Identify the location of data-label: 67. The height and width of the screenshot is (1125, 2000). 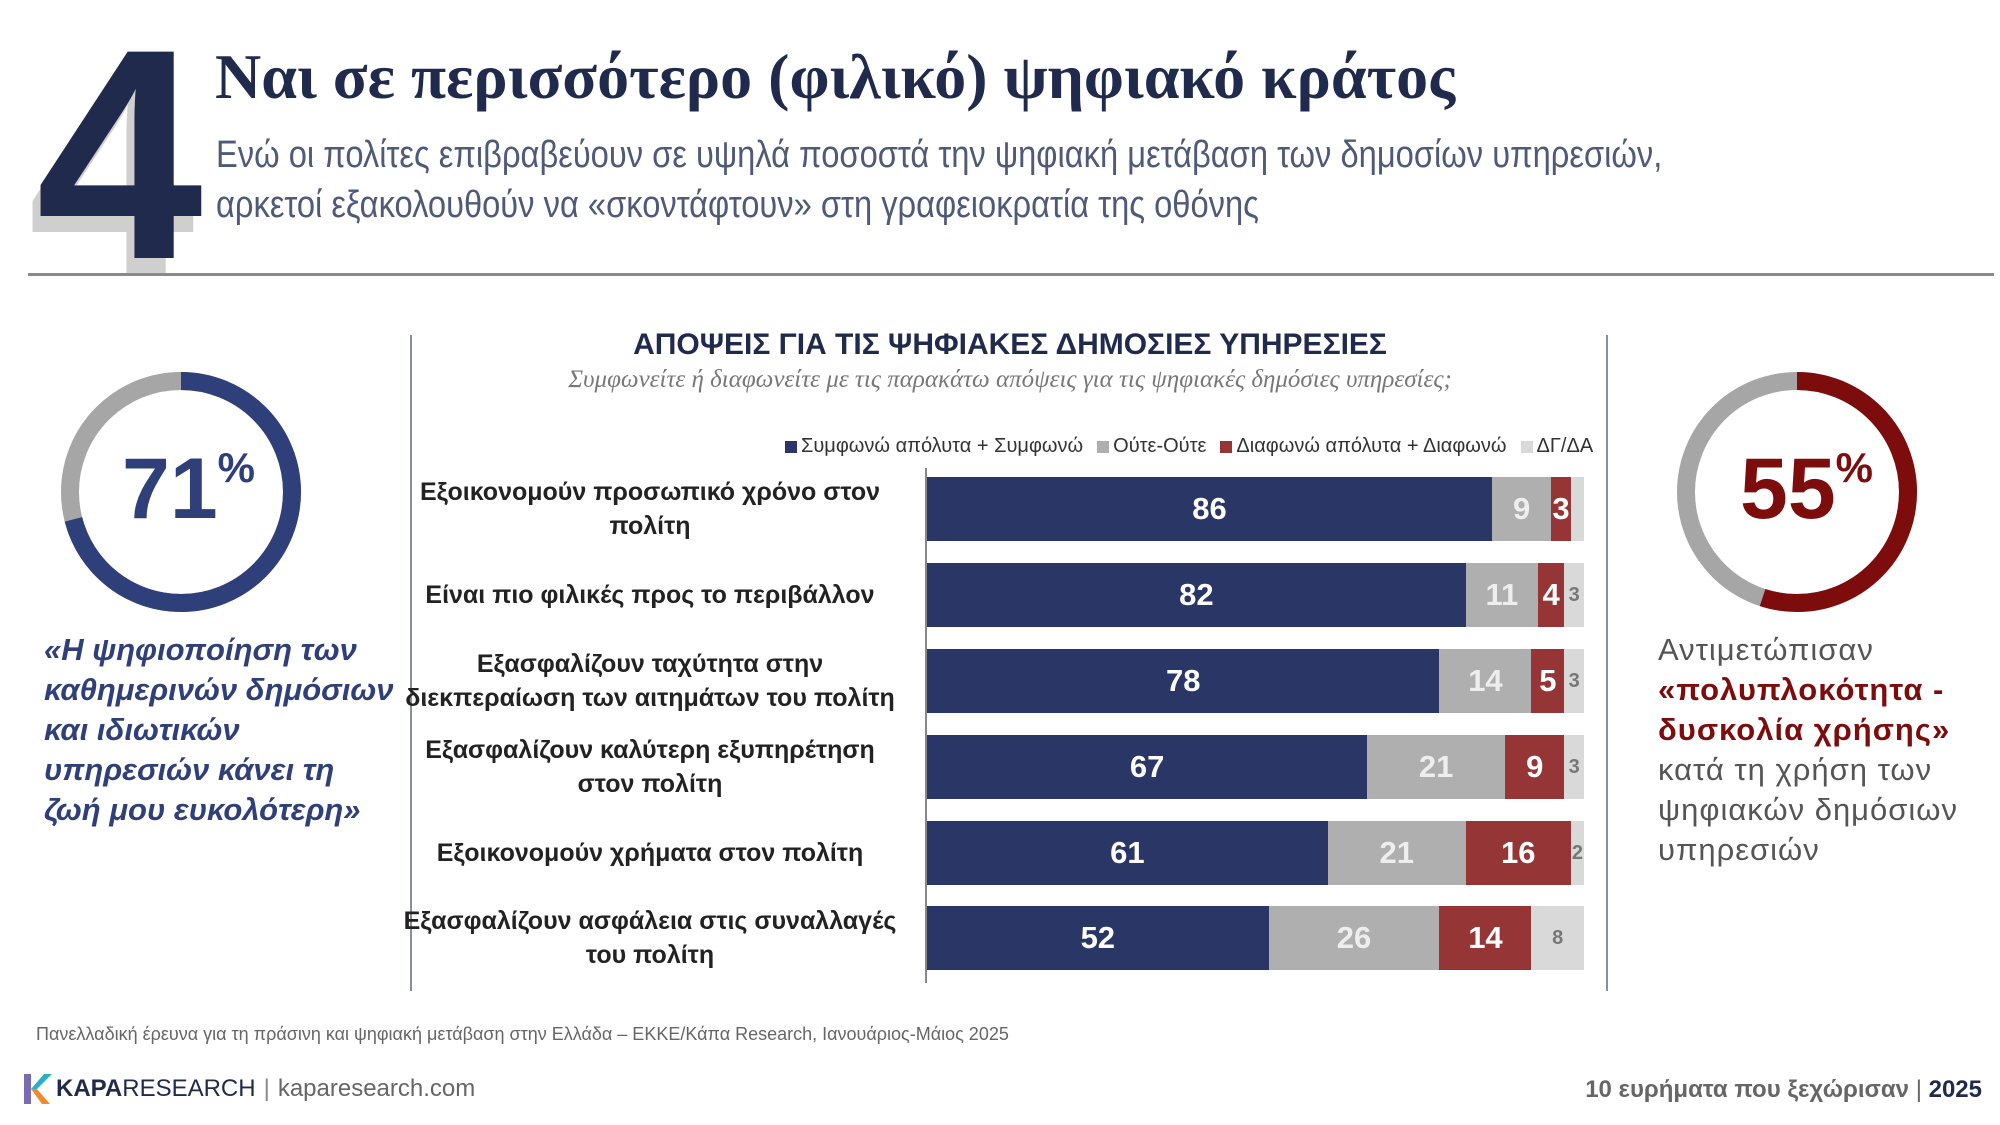
(1147, 766).